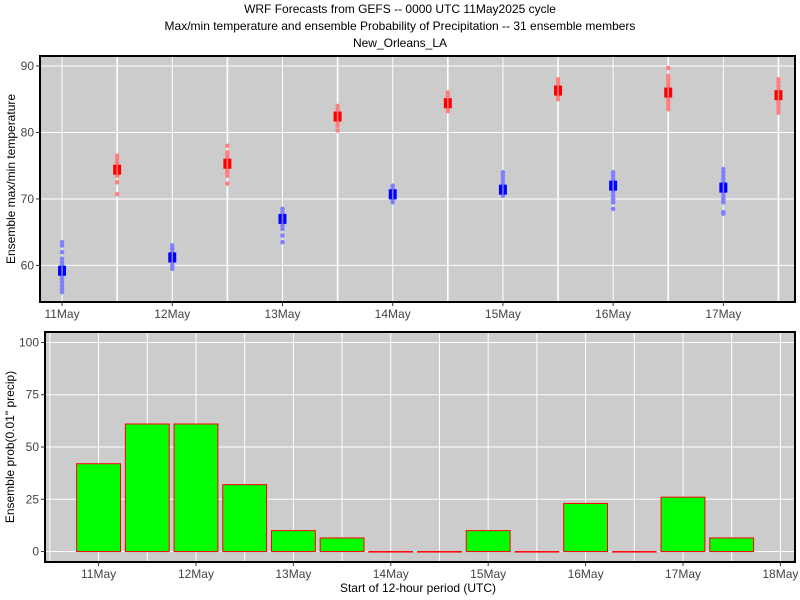 The height and width of the screenshot is (600, 800). What do you see at coordinates (293, 574) in the screenshot?
I see `precip-x-tick-label: 13May` at bounding box center [293, 574].